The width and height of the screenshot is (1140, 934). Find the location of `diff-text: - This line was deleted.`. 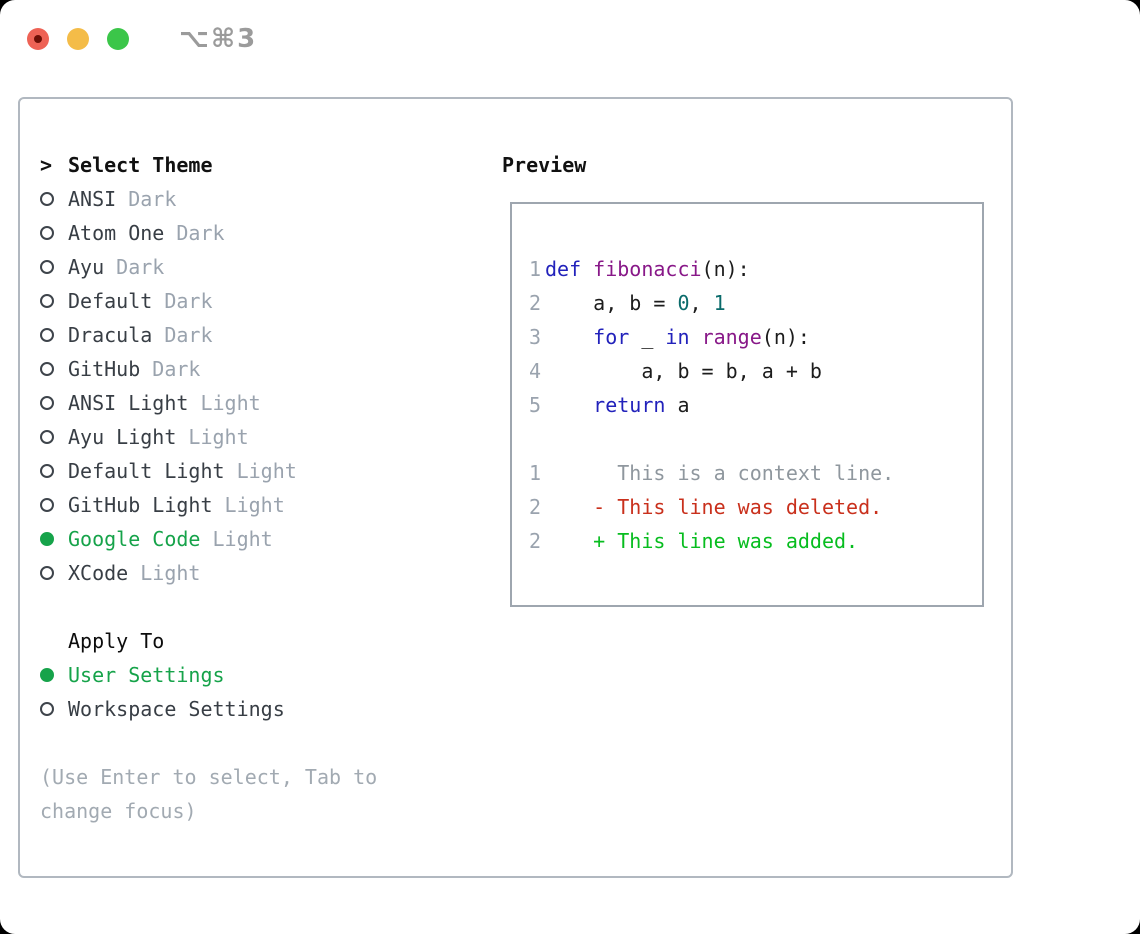

diff-text: - This line was deleted. is located at coordinates (714, 507).